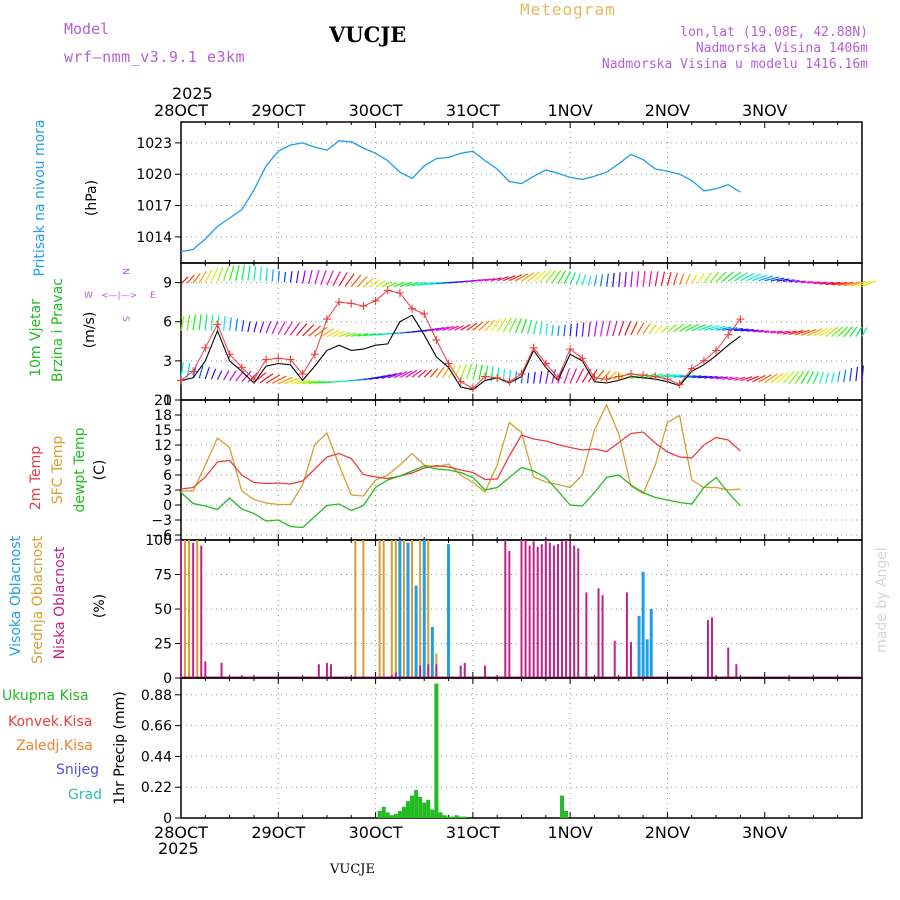 Image resolution: width=900 pixels, height=900 pixels. Describe the element at coordinates (60, 602) in the screenshot. I see `cloud-low-label: Niska Oblacnost` at that location.